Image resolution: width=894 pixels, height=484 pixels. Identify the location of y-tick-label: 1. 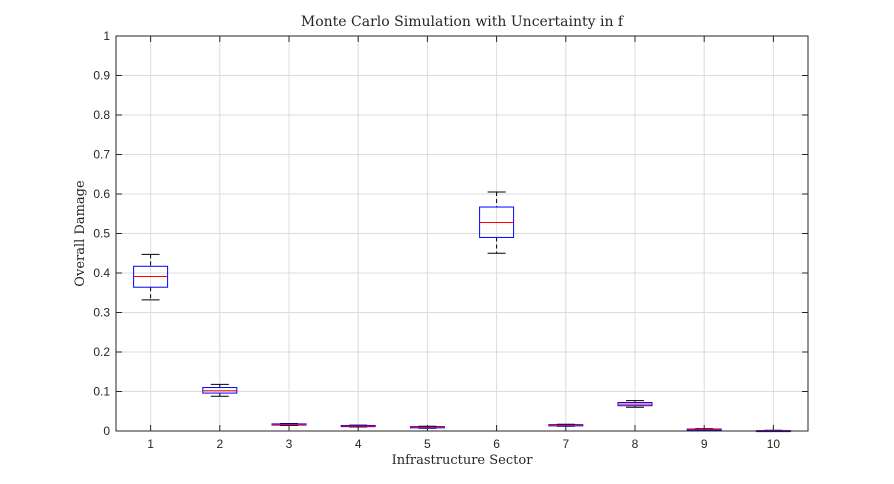
(106, 36).